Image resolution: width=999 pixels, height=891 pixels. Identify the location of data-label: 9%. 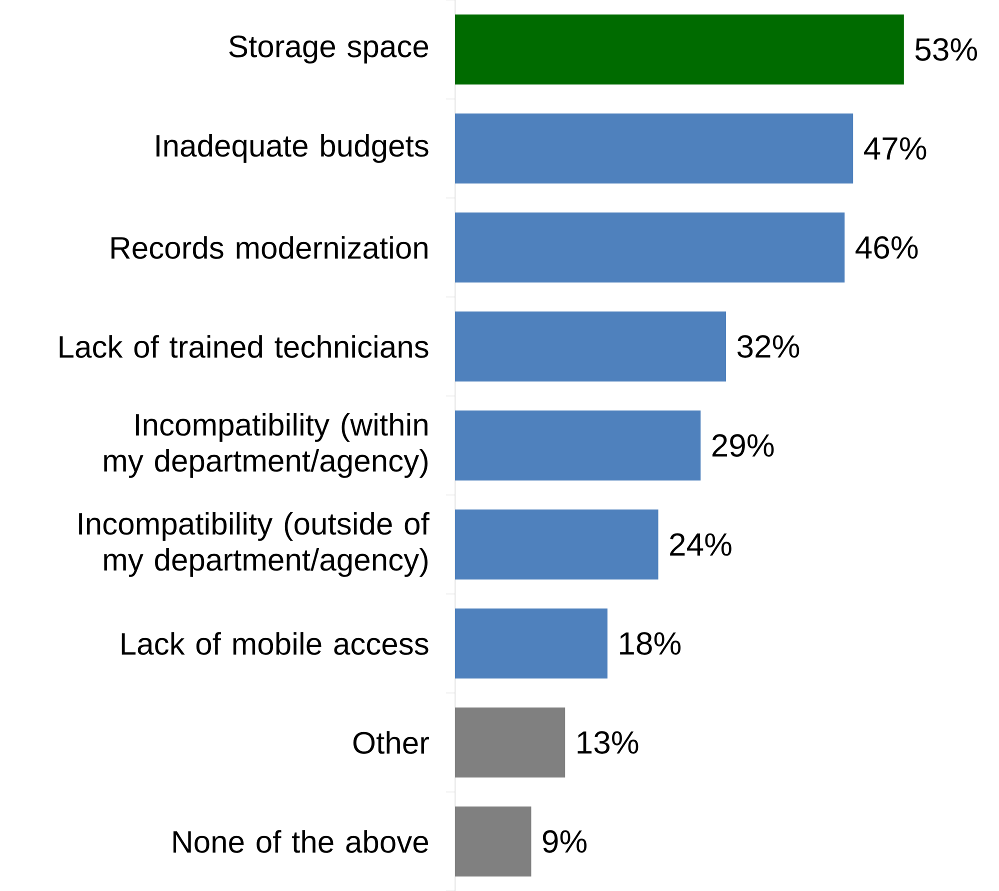
(564, 841).